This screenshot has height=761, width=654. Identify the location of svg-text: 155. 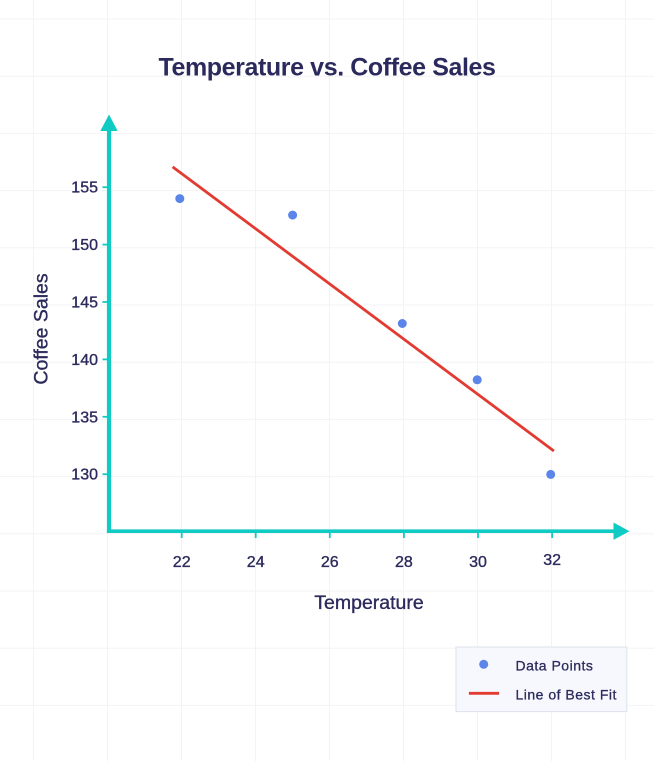
(84, 188).